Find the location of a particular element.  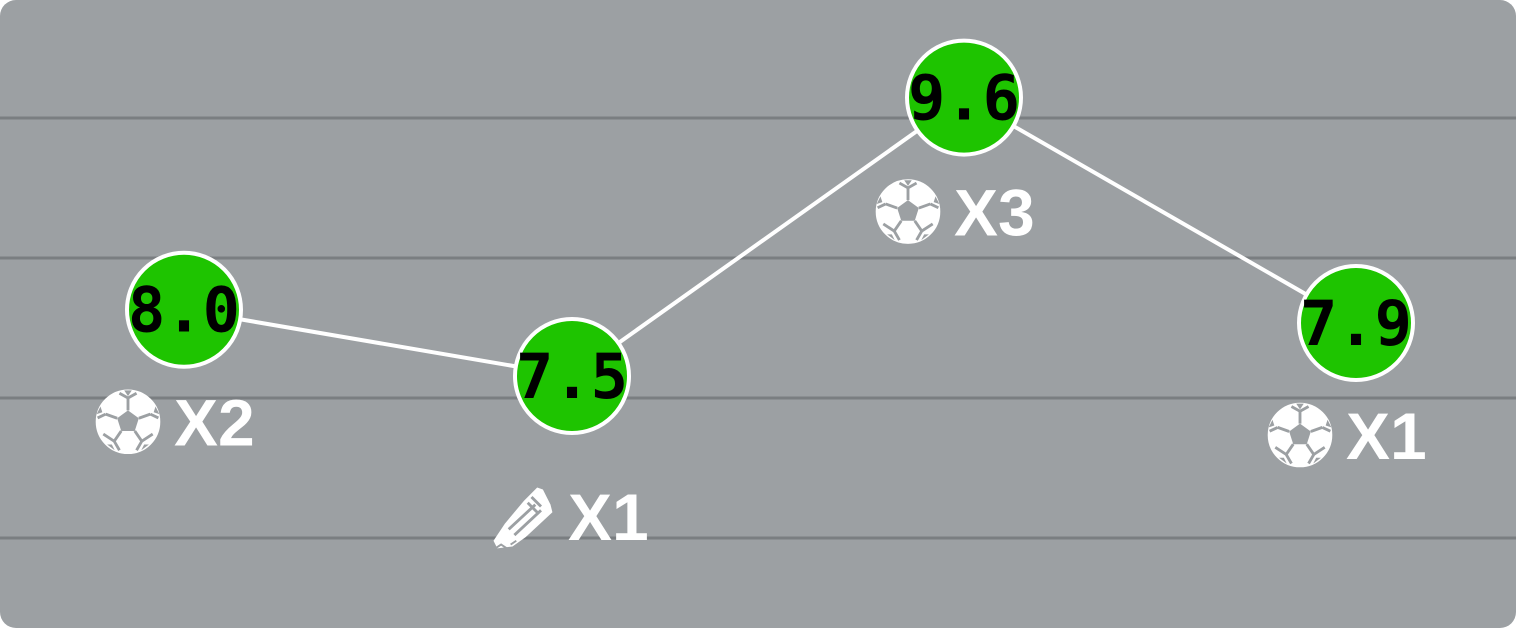

rating-value-label: 7.5 is located at coordinates (572, 376).